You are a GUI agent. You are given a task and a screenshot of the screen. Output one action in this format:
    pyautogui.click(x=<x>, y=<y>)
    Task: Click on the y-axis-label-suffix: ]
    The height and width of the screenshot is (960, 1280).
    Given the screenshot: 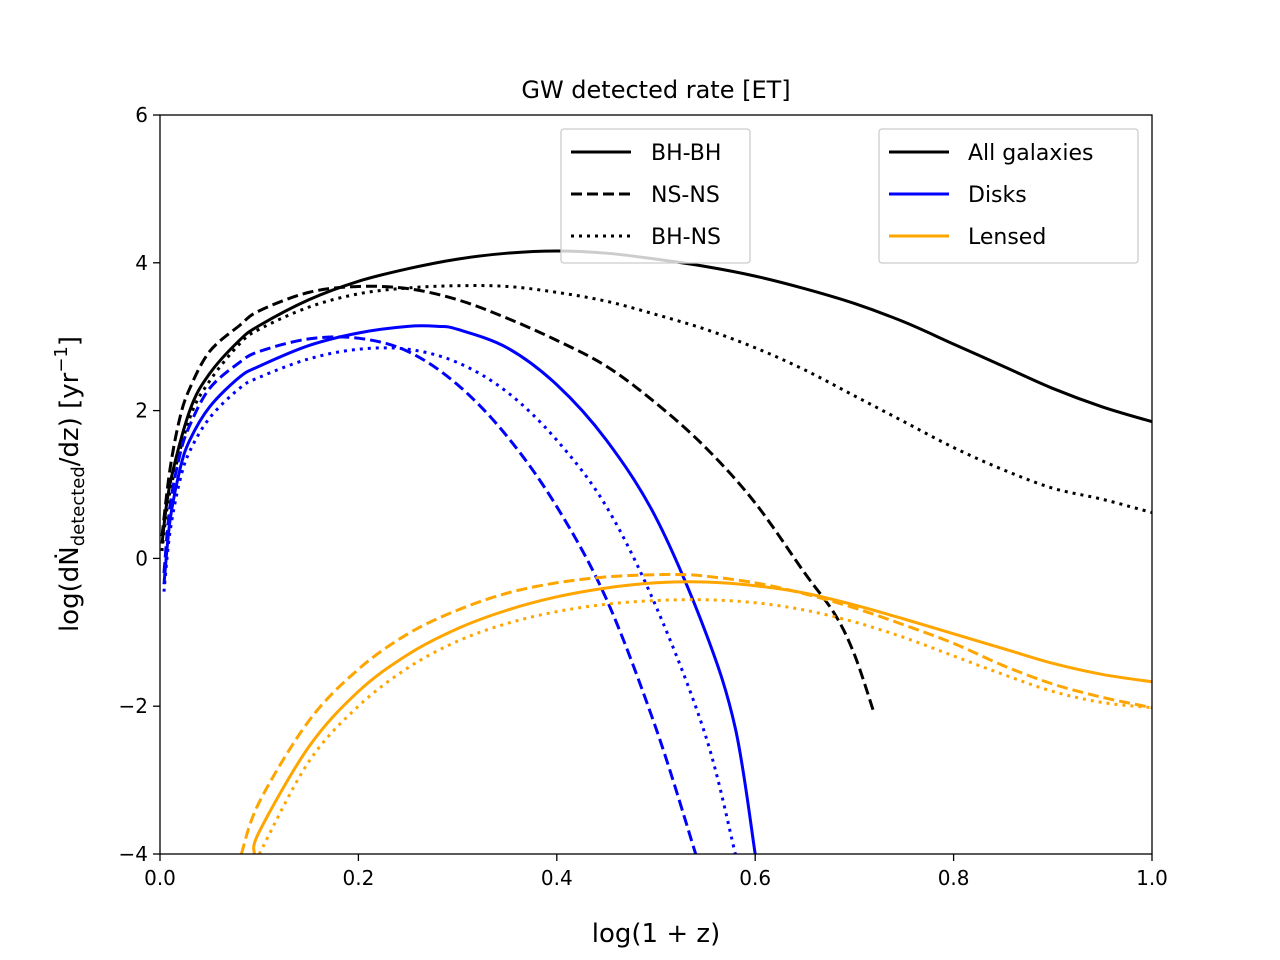 What is the action you would take?
    pyautogui.click(x=70, y=341)
    